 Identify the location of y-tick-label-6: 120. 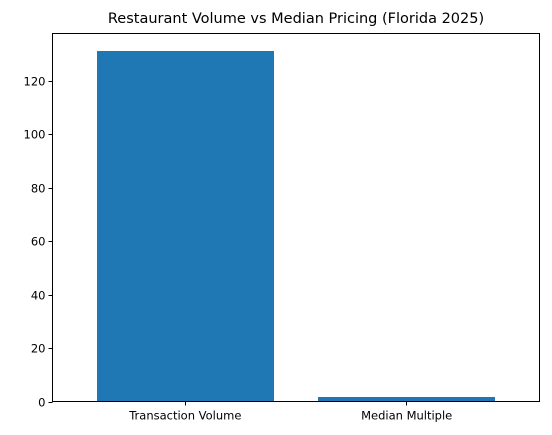
(35, 82).